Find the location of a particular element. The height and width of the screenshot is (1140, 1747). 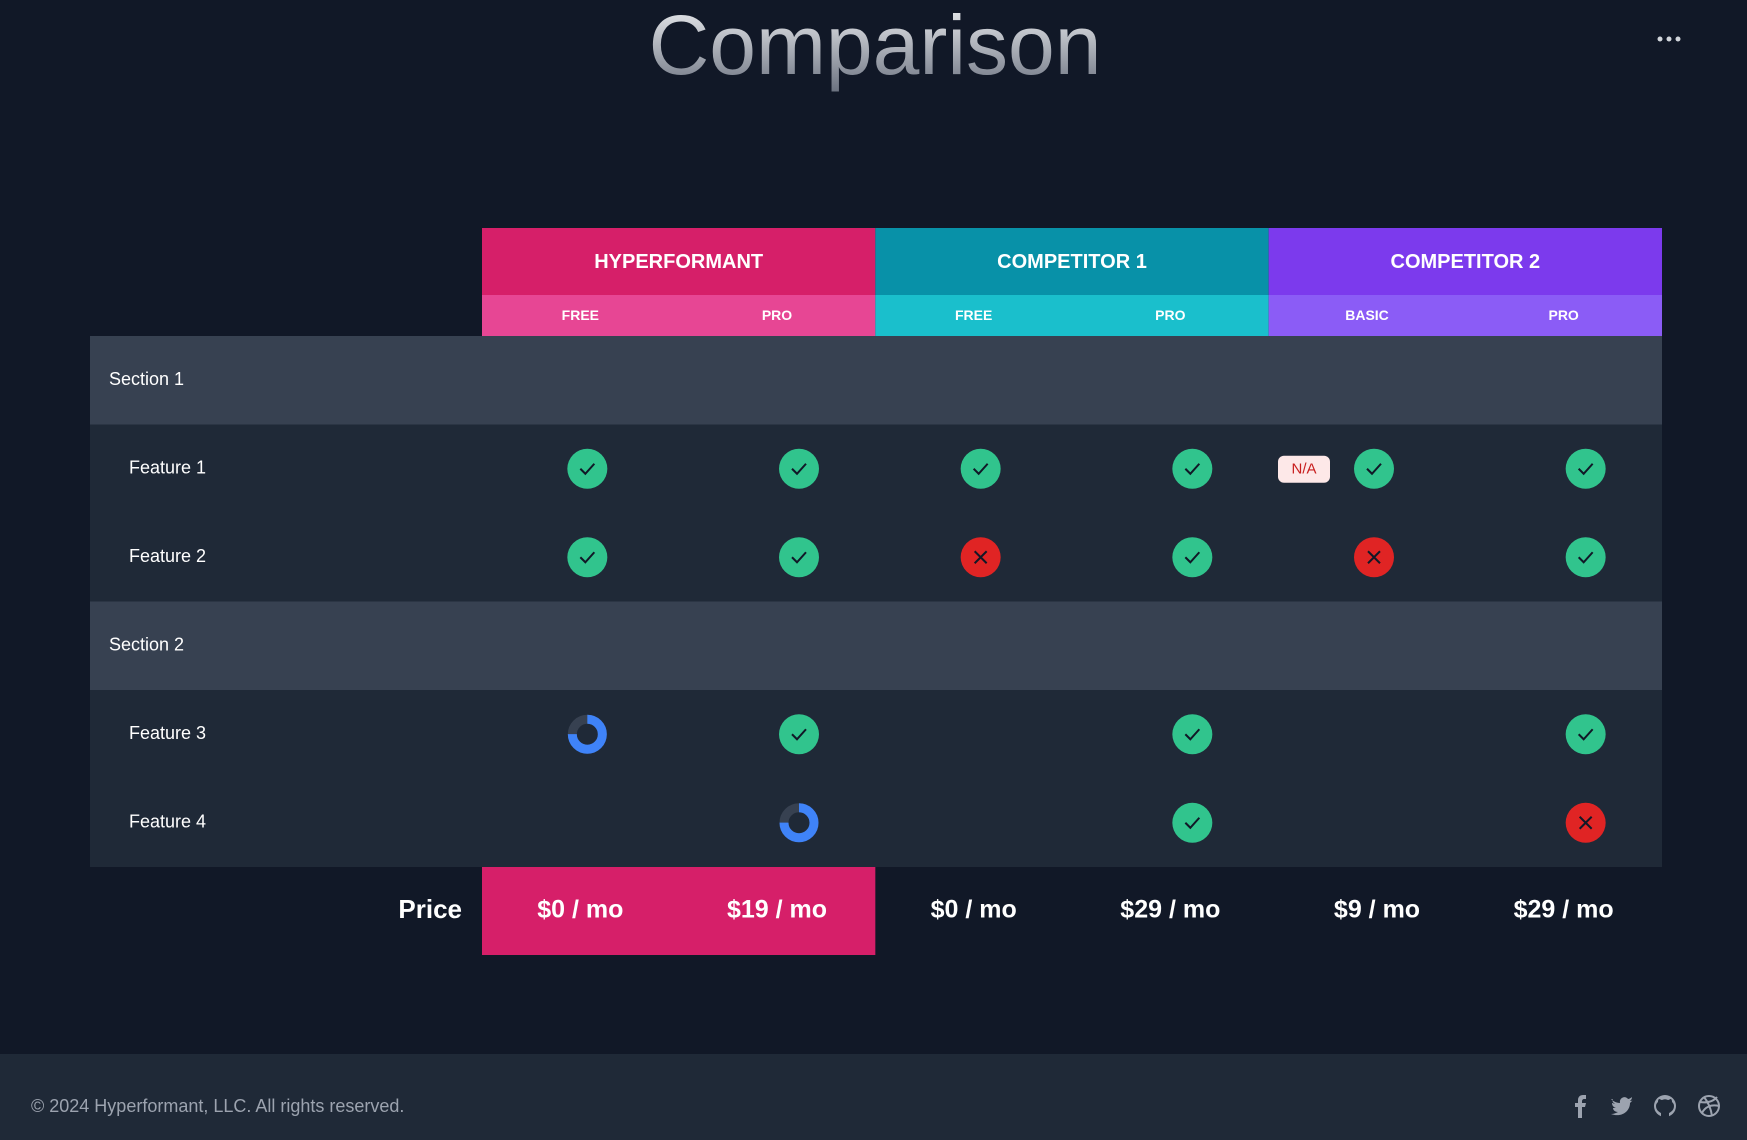

github-cat is located at coordinates (1665, 1108).